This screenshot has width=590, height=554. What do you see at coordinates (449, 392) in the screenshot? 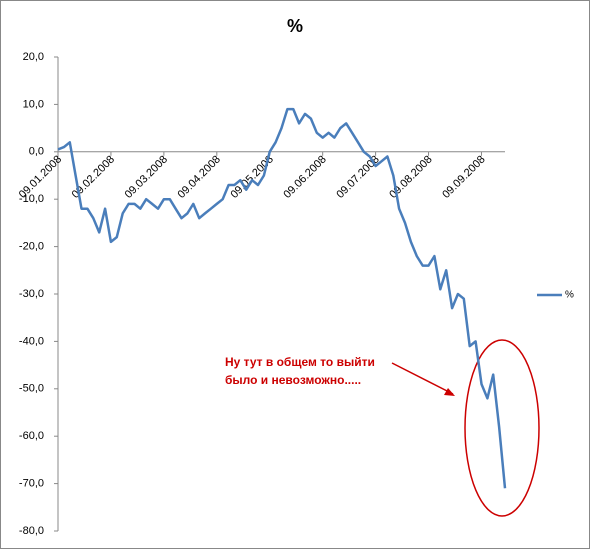
I see `arrow-head` at bounding box center [449, 392].